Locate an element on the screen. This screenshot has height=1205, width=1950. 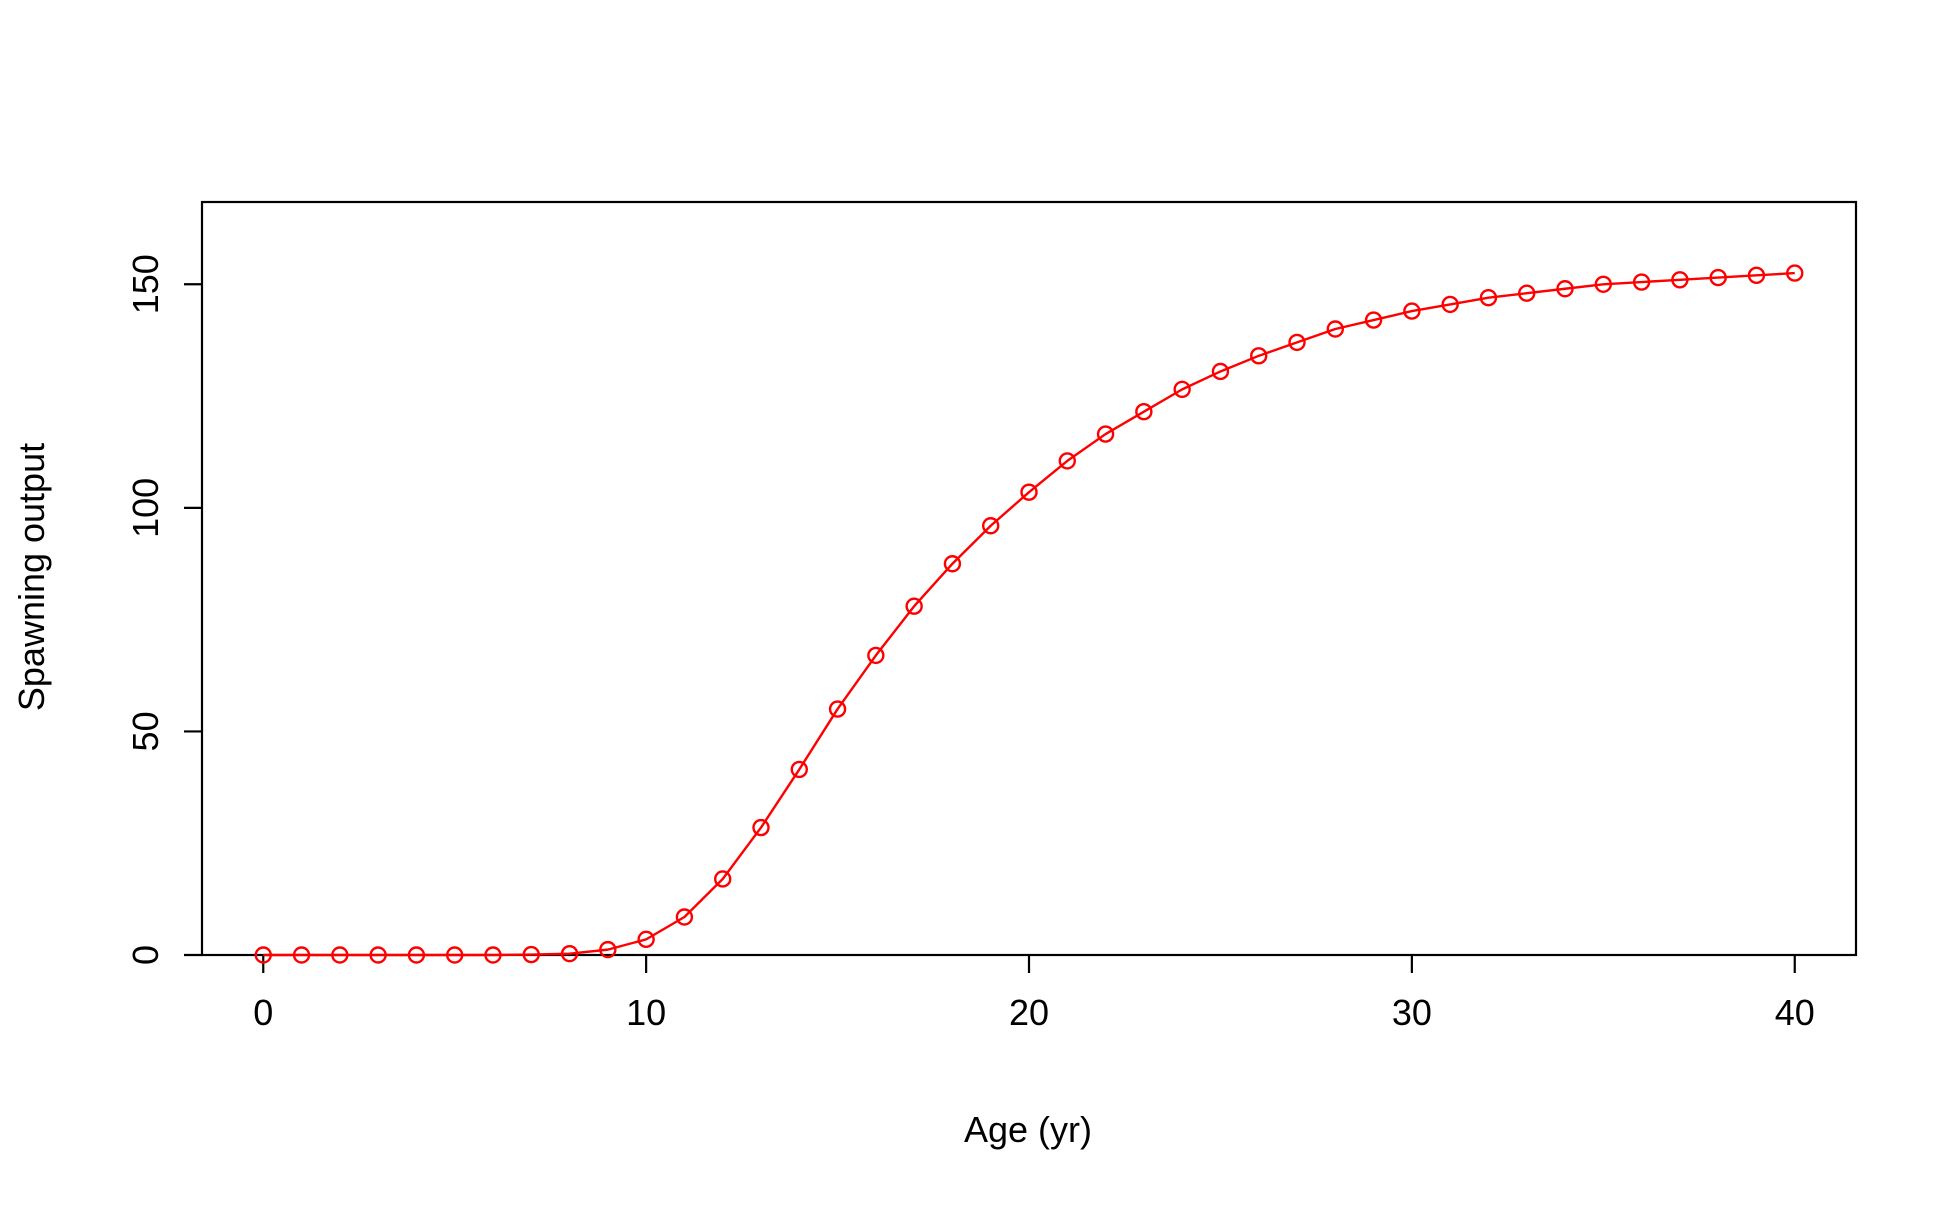
x-tick-label-0: 0 is located at coordinates (263, 1012).